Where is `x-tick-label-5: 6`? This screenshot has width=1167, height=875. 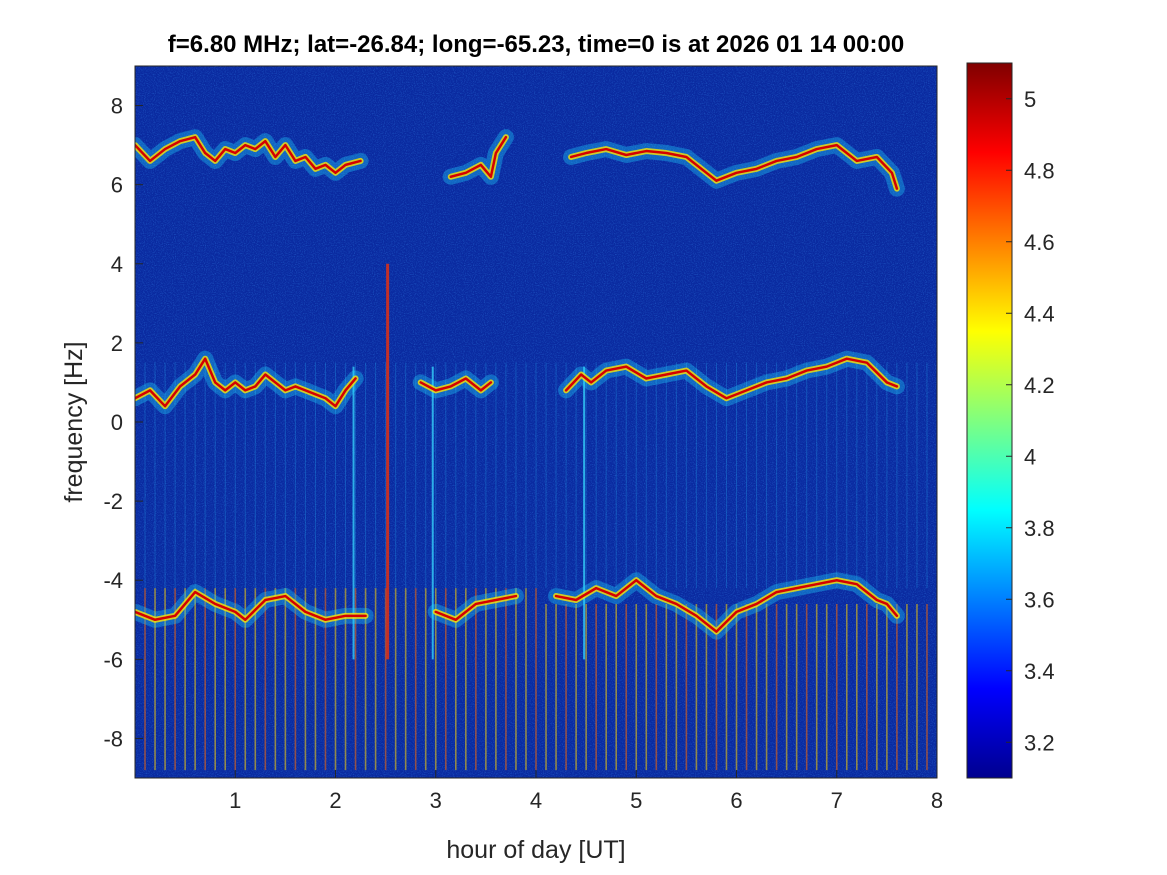
x-tick-label-5: 6 is located at coordinates (736, 800).